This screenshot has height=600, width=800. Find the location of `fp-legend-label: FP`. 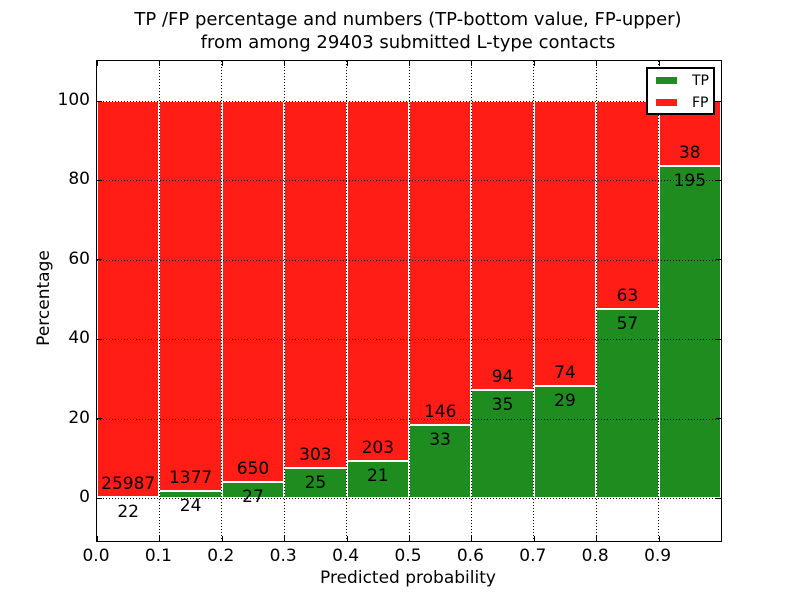

fp-legend-label: FP is located at coordinates (700, 102).